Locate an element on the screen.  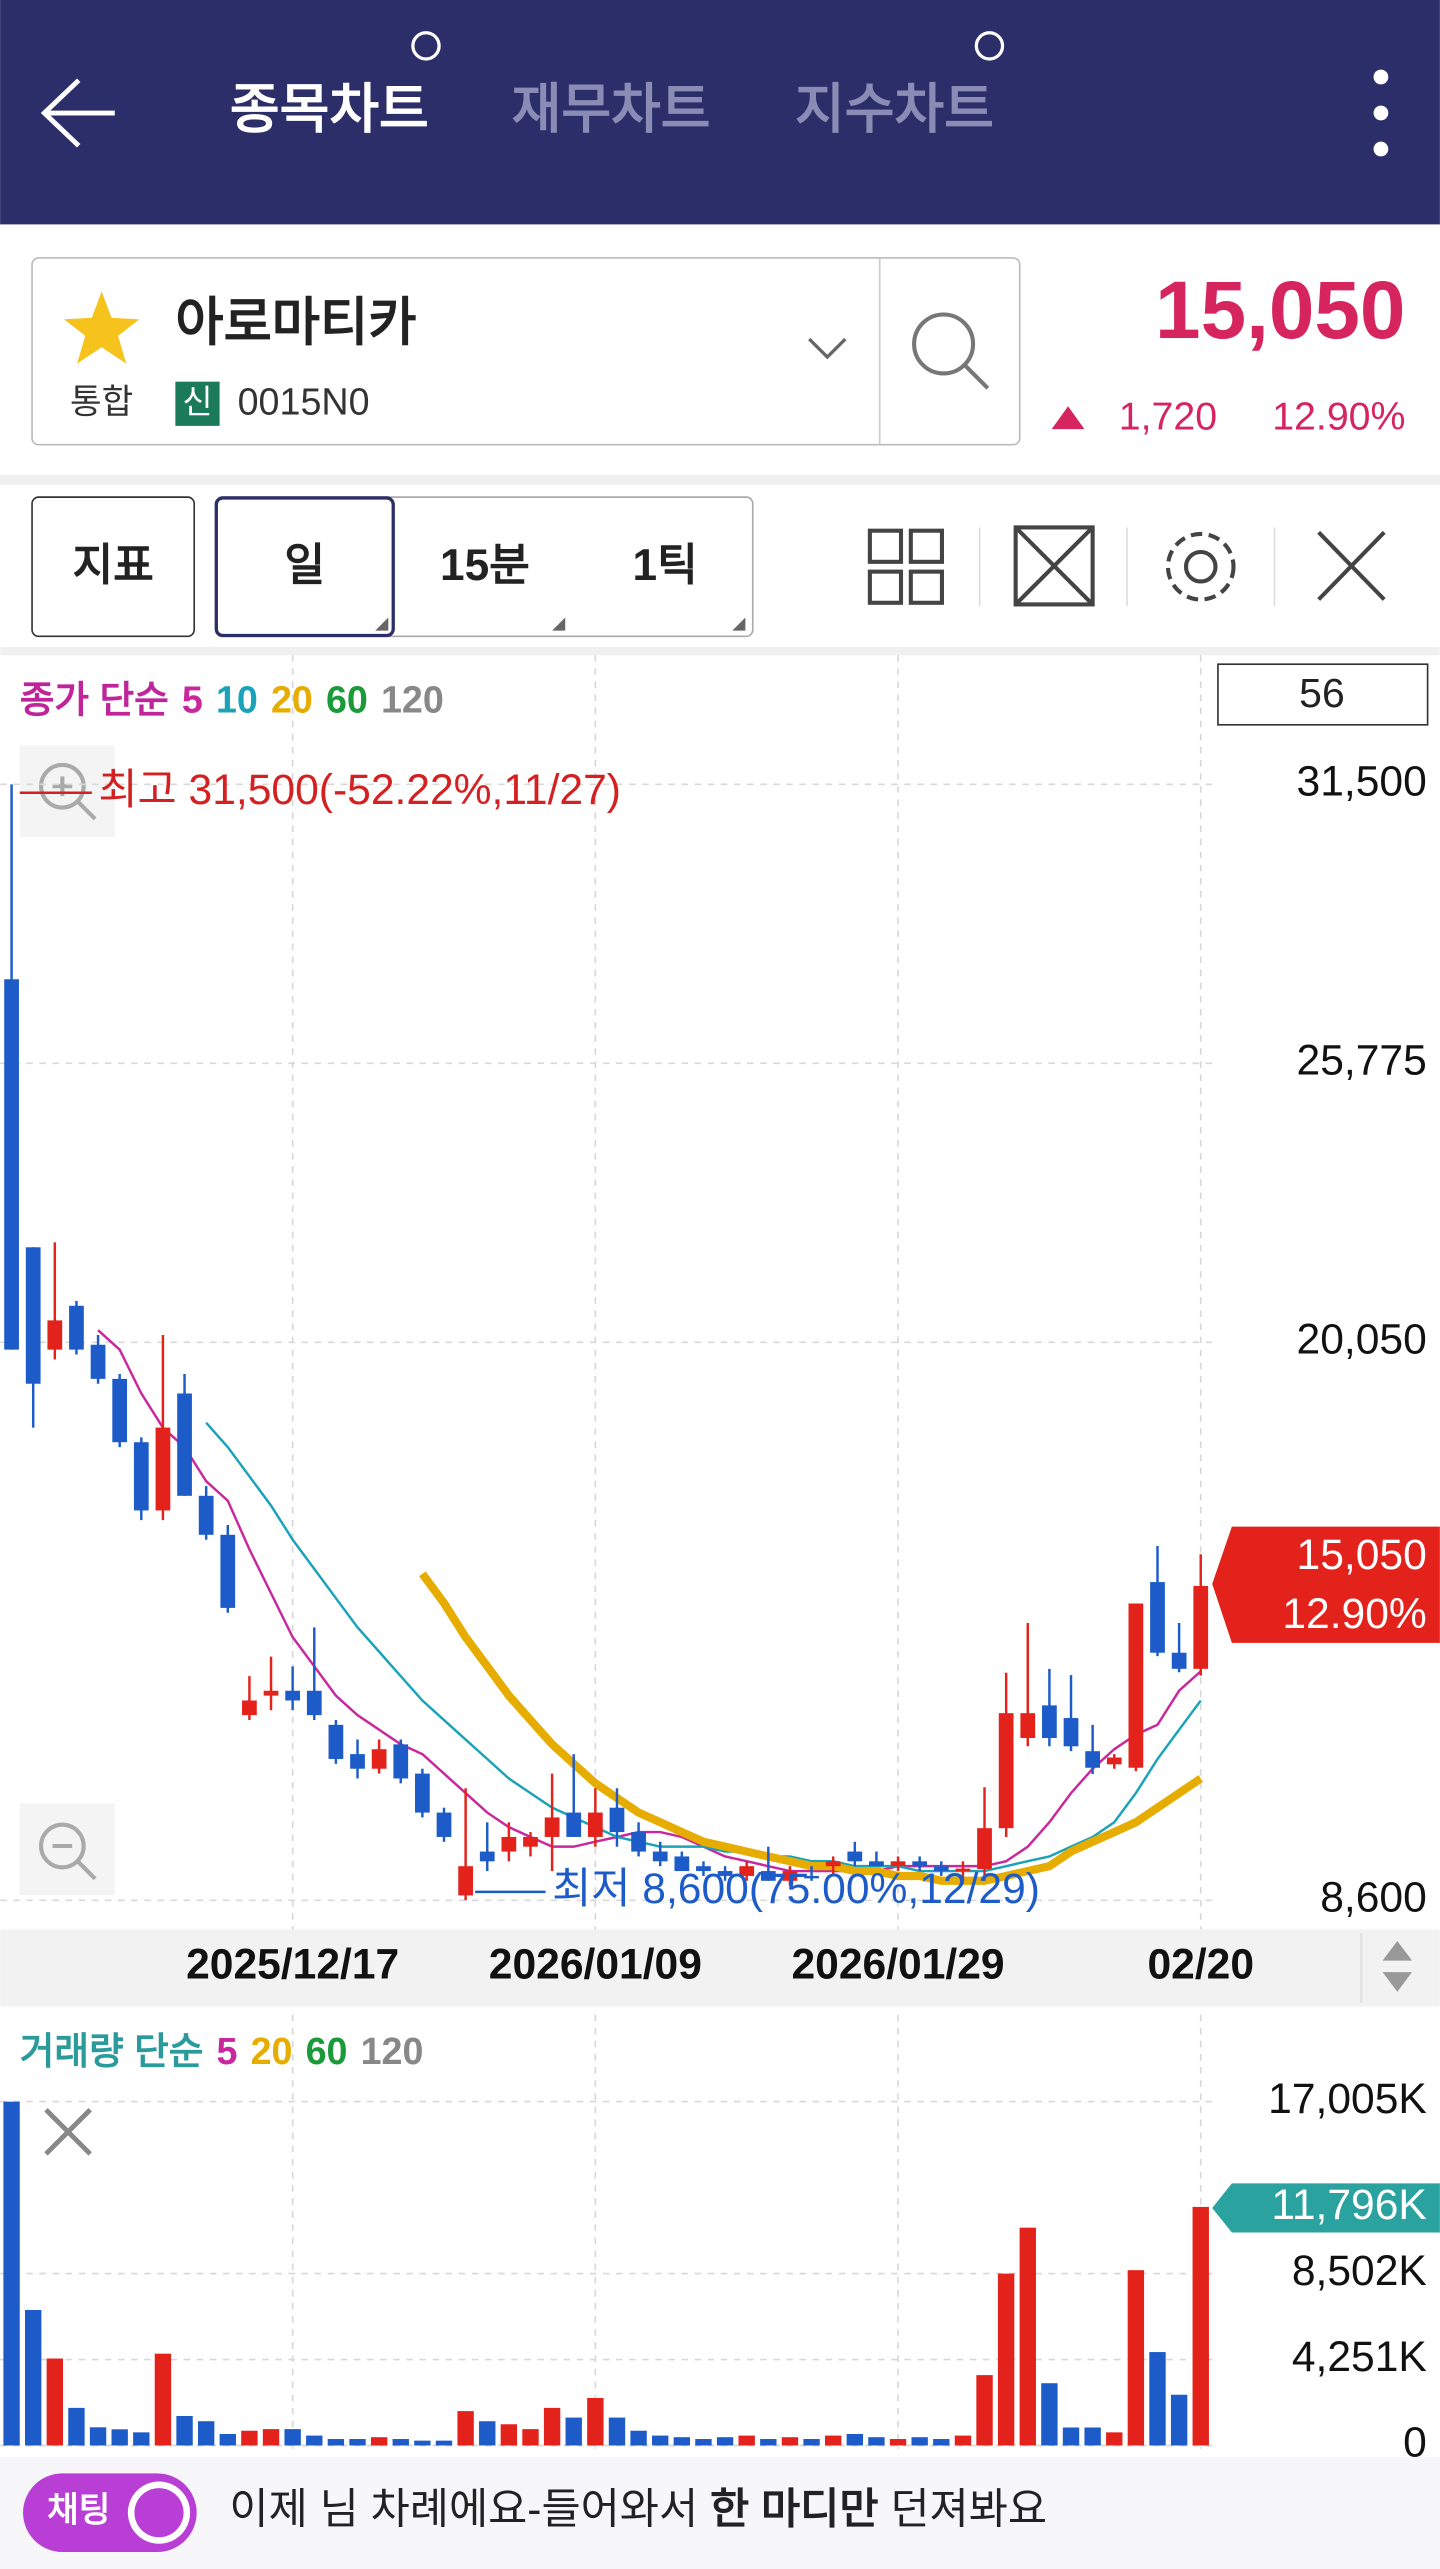
close-button is located at coordinates (68, 2131).